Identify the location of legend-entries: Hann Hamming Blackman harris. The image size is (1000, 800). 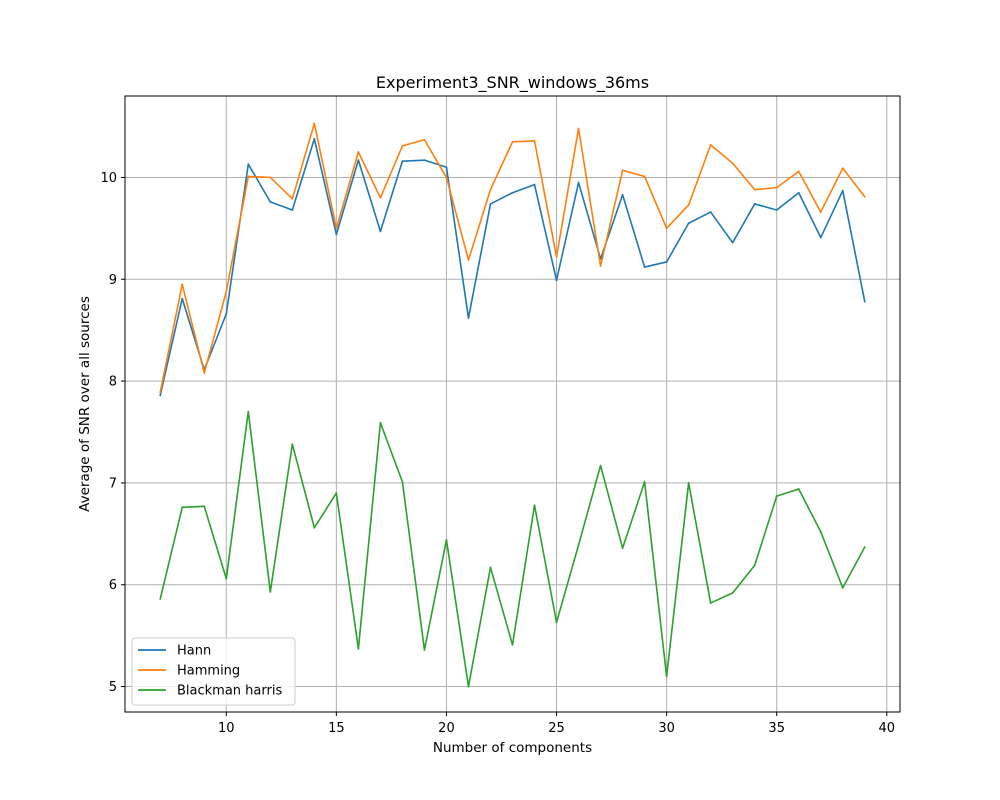
(210, 671).